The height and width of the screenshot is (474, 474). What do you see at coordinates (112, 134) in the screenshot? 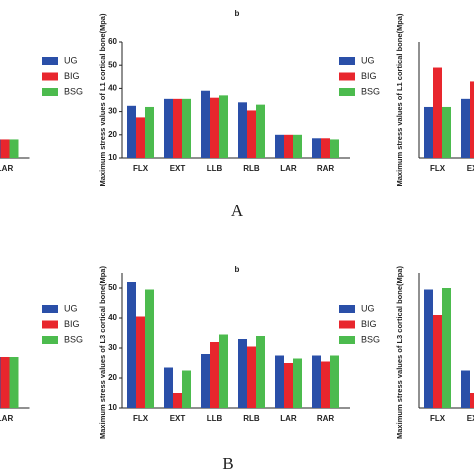
I see `y-tick-label: 20` at bounding box center [112, 134].